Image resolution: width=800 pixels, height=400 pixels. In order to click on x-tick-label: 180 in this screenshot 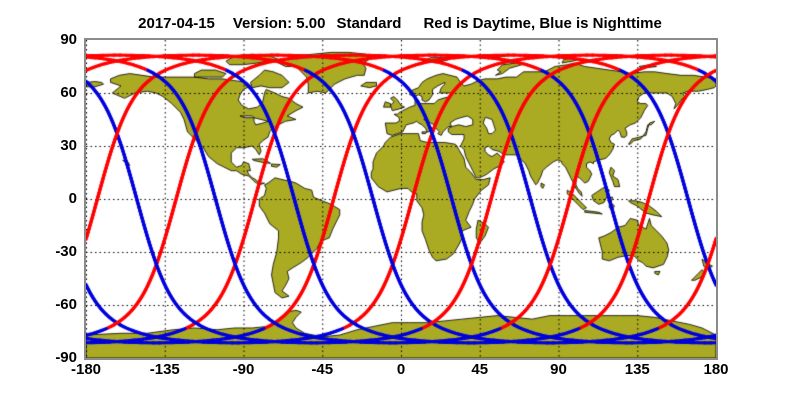, I will do `click(716, 369)`.